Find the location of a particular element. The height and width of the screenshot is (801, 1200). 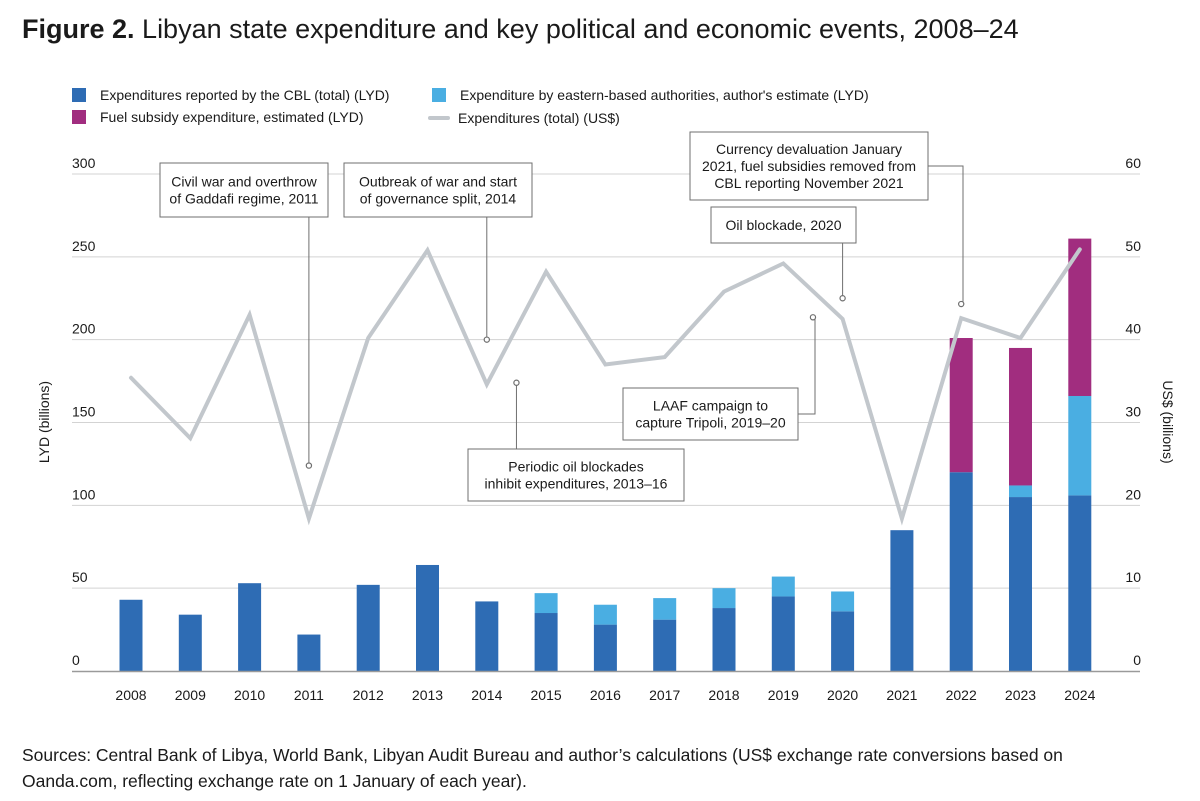

x-tick-label: 2024 is located at coordinates (1079, 695).